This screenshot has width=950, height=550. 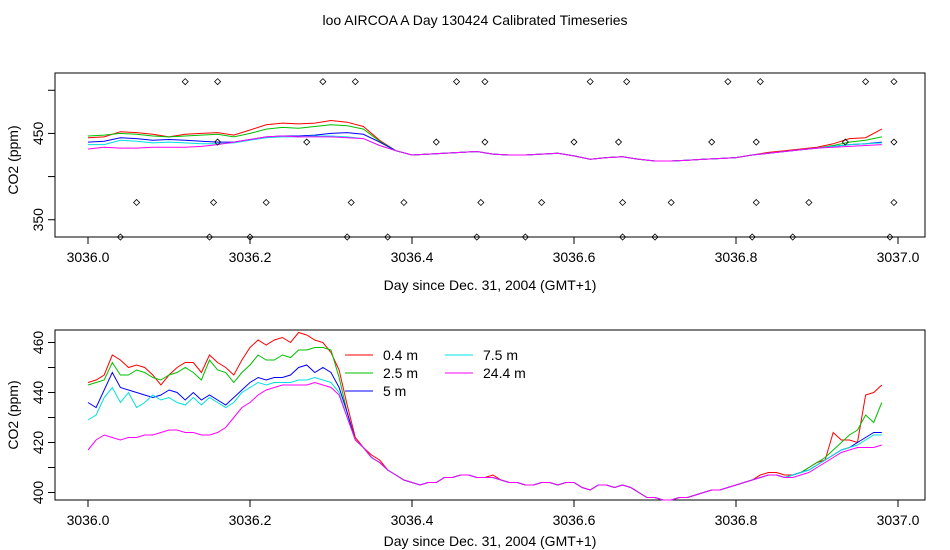 I want to click on bottom-y-tick-label: 420, so click(x=38, y=443).